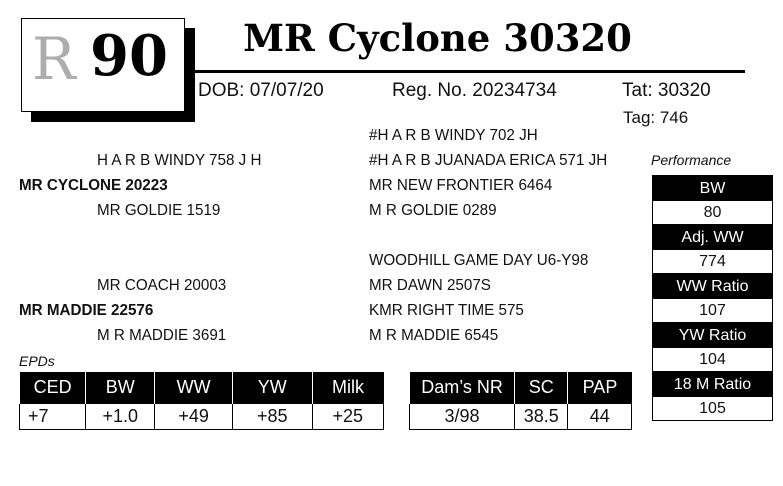 The height and width of the screenshot is (486, 783). I want to click on lot-box: R 90, so click(103, 65).